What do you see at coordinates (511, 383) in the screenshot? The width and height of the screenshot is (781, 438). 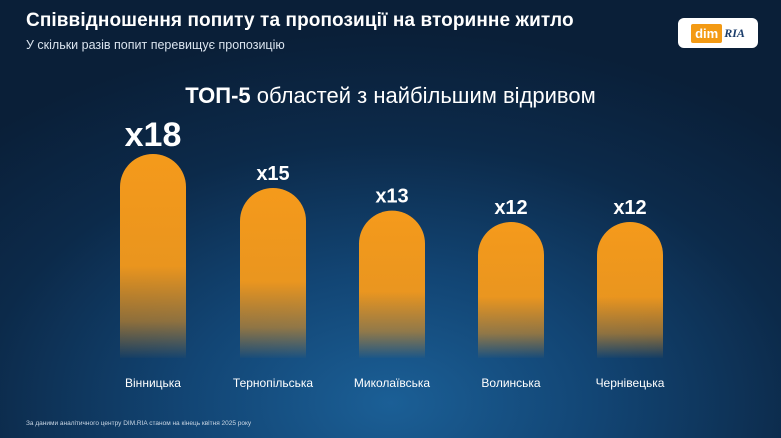 I see `category-label: Волинська` at bounding box center [511, 383].